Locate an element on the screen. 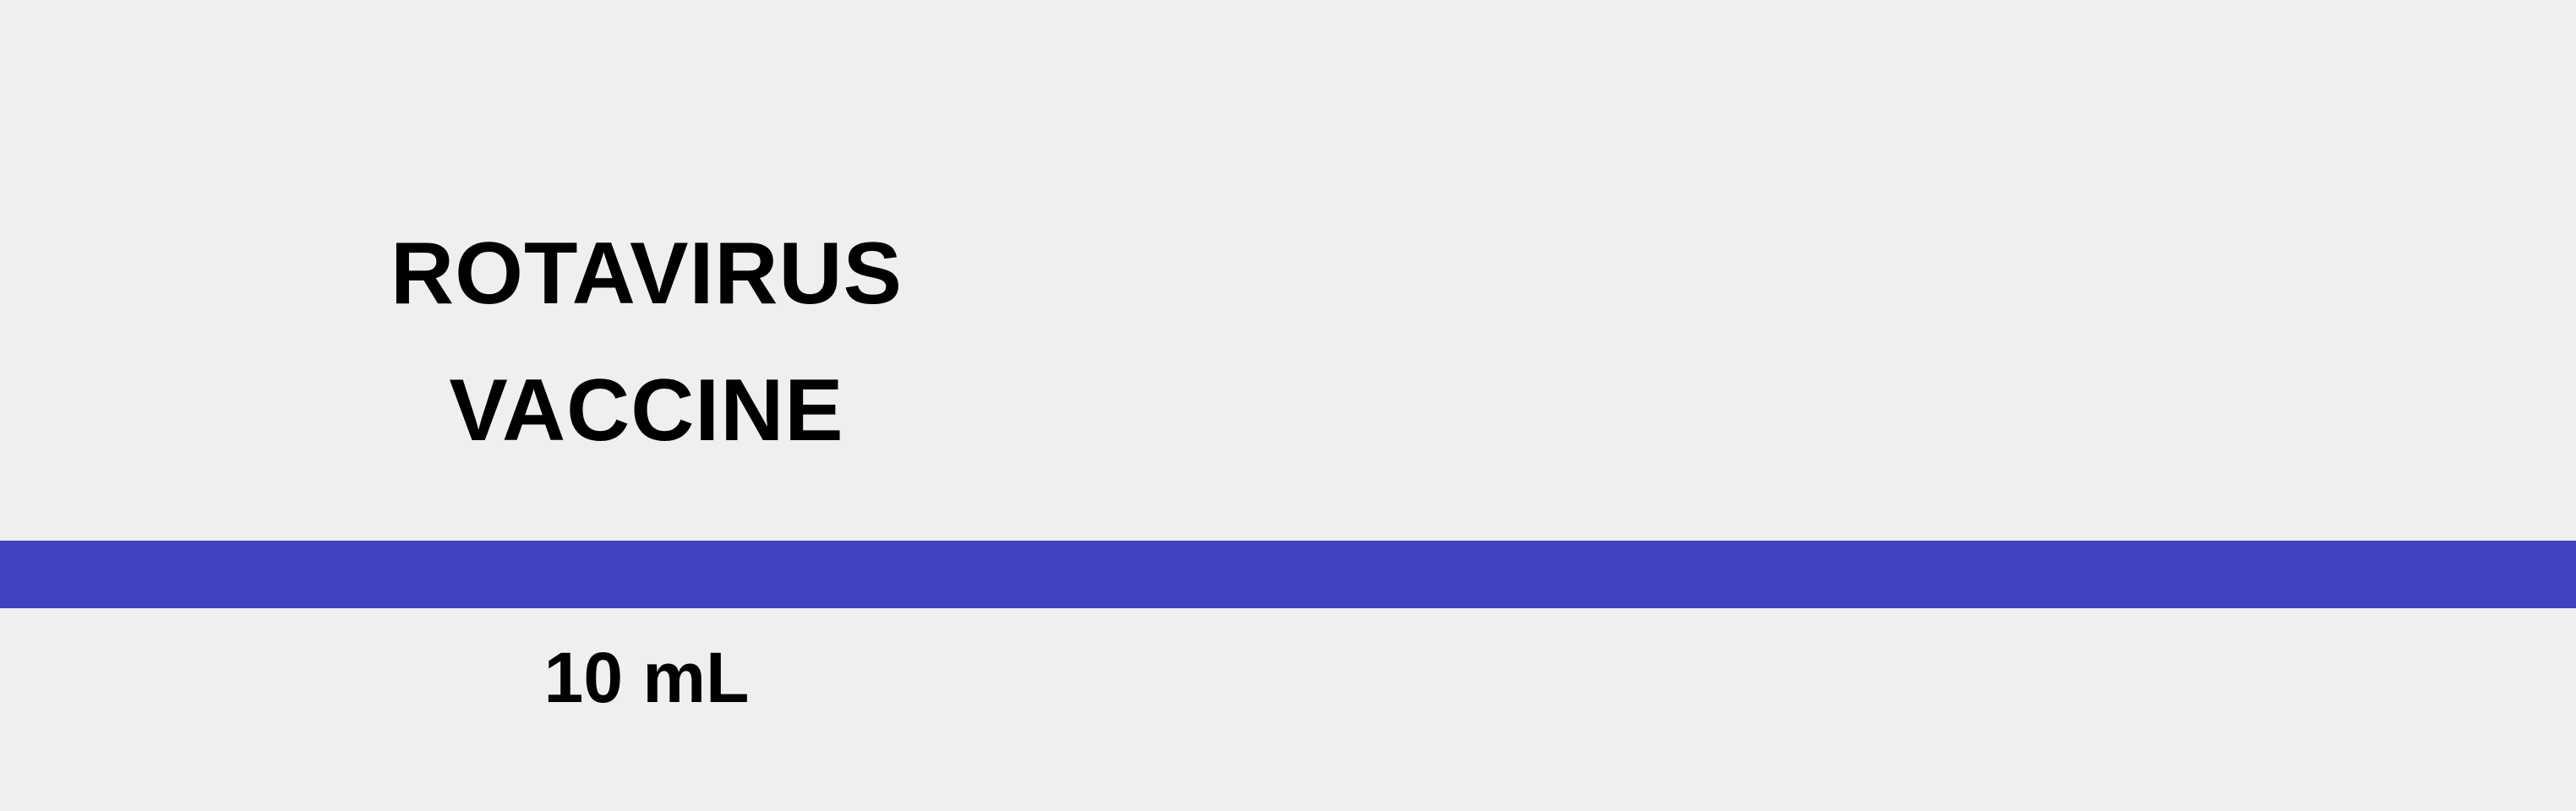 Image resolution: width=2576 pixels, height=811 pixels. product-name-line-2: VACCINE is located at coordinates (646, 411).